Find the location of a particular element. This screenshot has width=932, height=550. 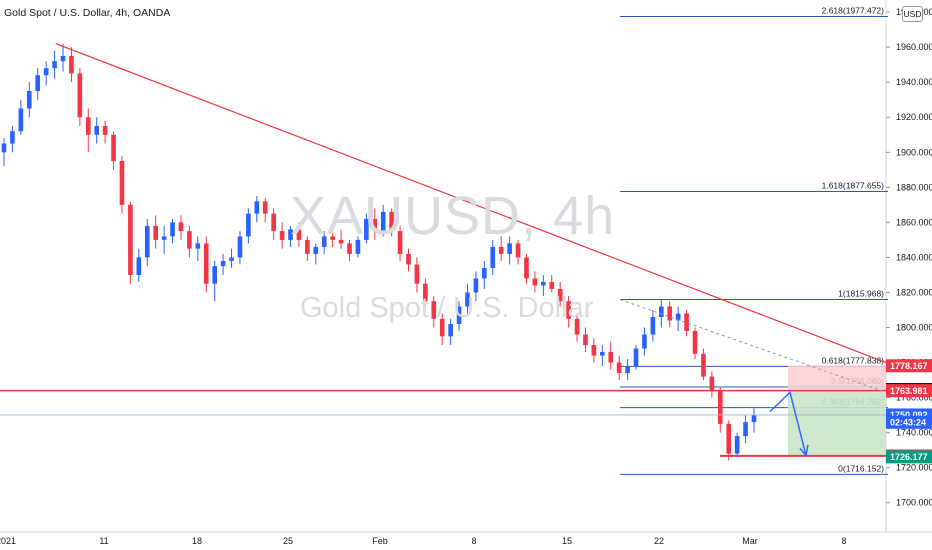

position-zones is located at coordinates (837, 410).